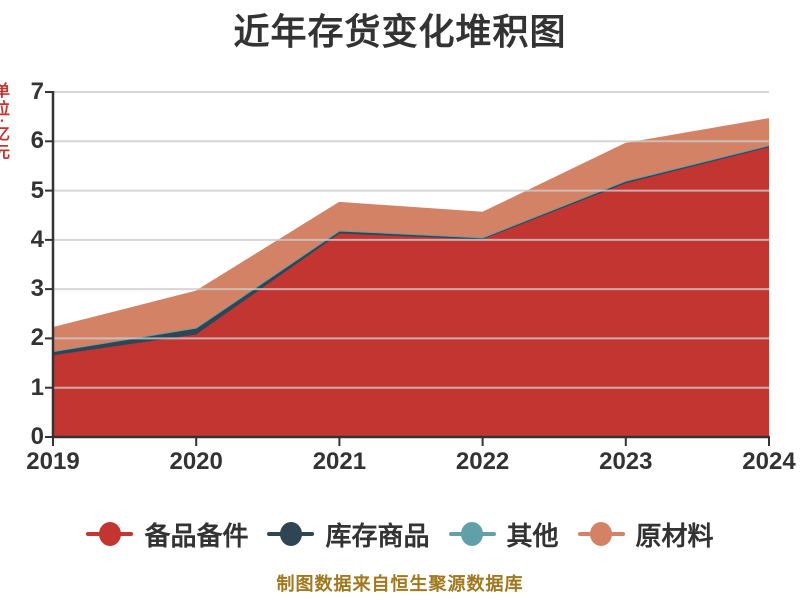 This screenshot has width=800, height=600. I want to click on x-tick-label: 2022, so click(482, 461).